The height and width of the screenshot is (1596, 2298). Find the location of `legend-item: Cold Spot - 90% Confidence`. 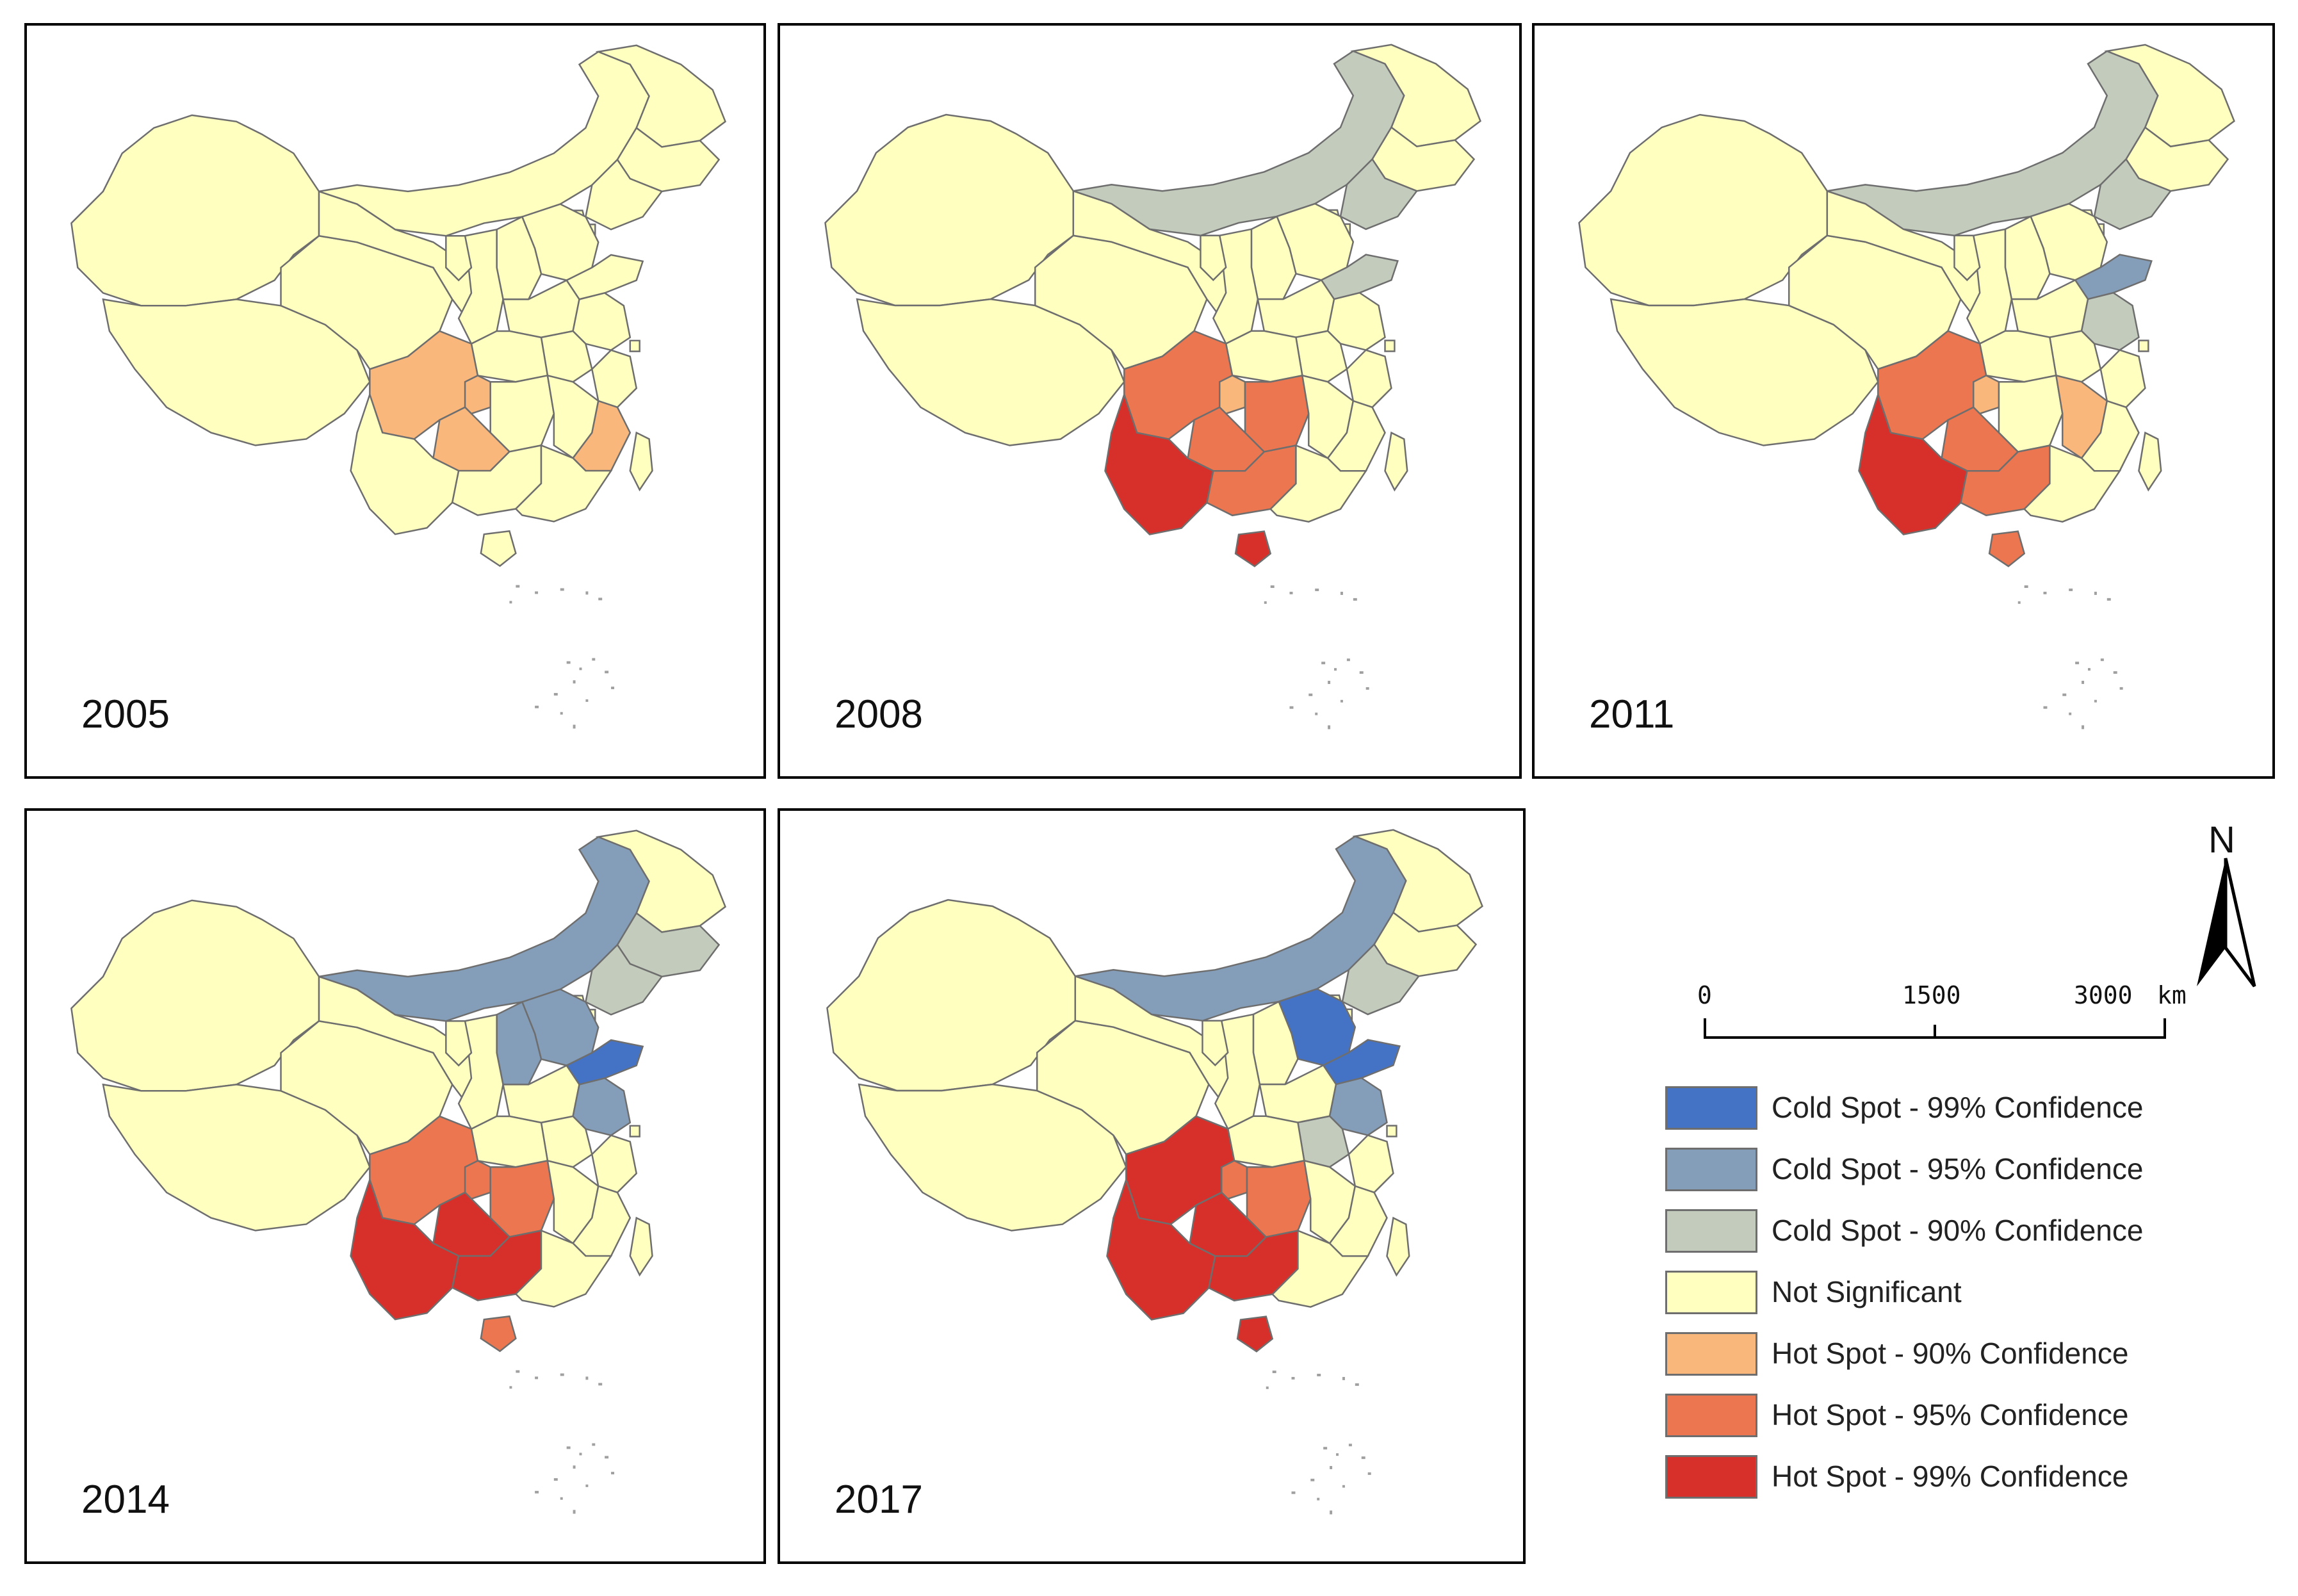

legend-item: Cold Spot - 90% Confidence is located at coordinates (1953, 1236).